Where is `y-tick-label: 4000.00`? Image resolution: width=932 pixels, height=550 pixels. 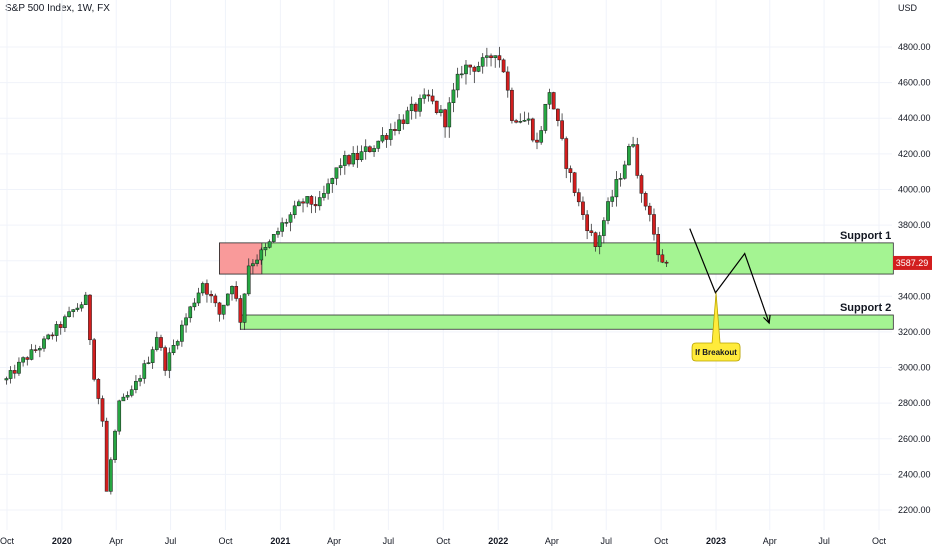
y-tick-label: 4000.00 is located at coordinates (914, 189).